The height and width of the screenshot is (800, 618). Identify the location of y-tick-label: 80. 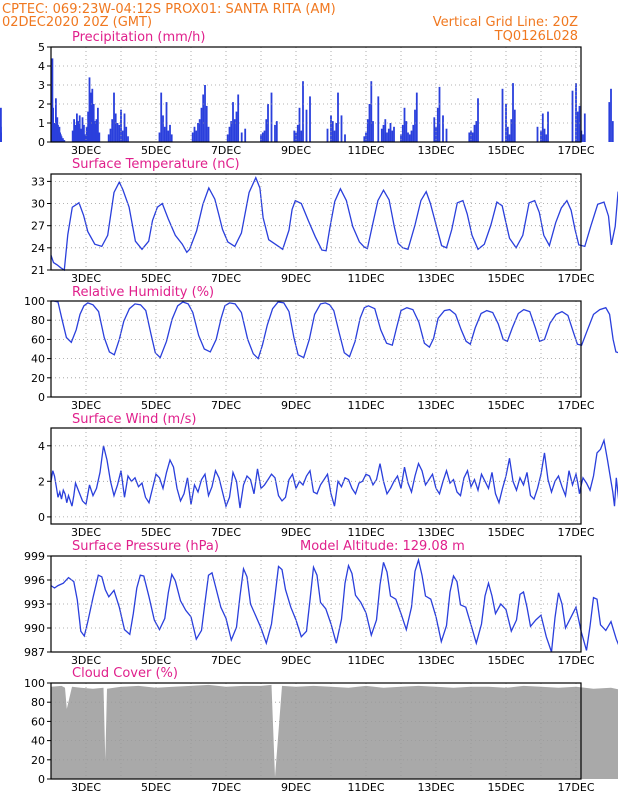
(38, 702).